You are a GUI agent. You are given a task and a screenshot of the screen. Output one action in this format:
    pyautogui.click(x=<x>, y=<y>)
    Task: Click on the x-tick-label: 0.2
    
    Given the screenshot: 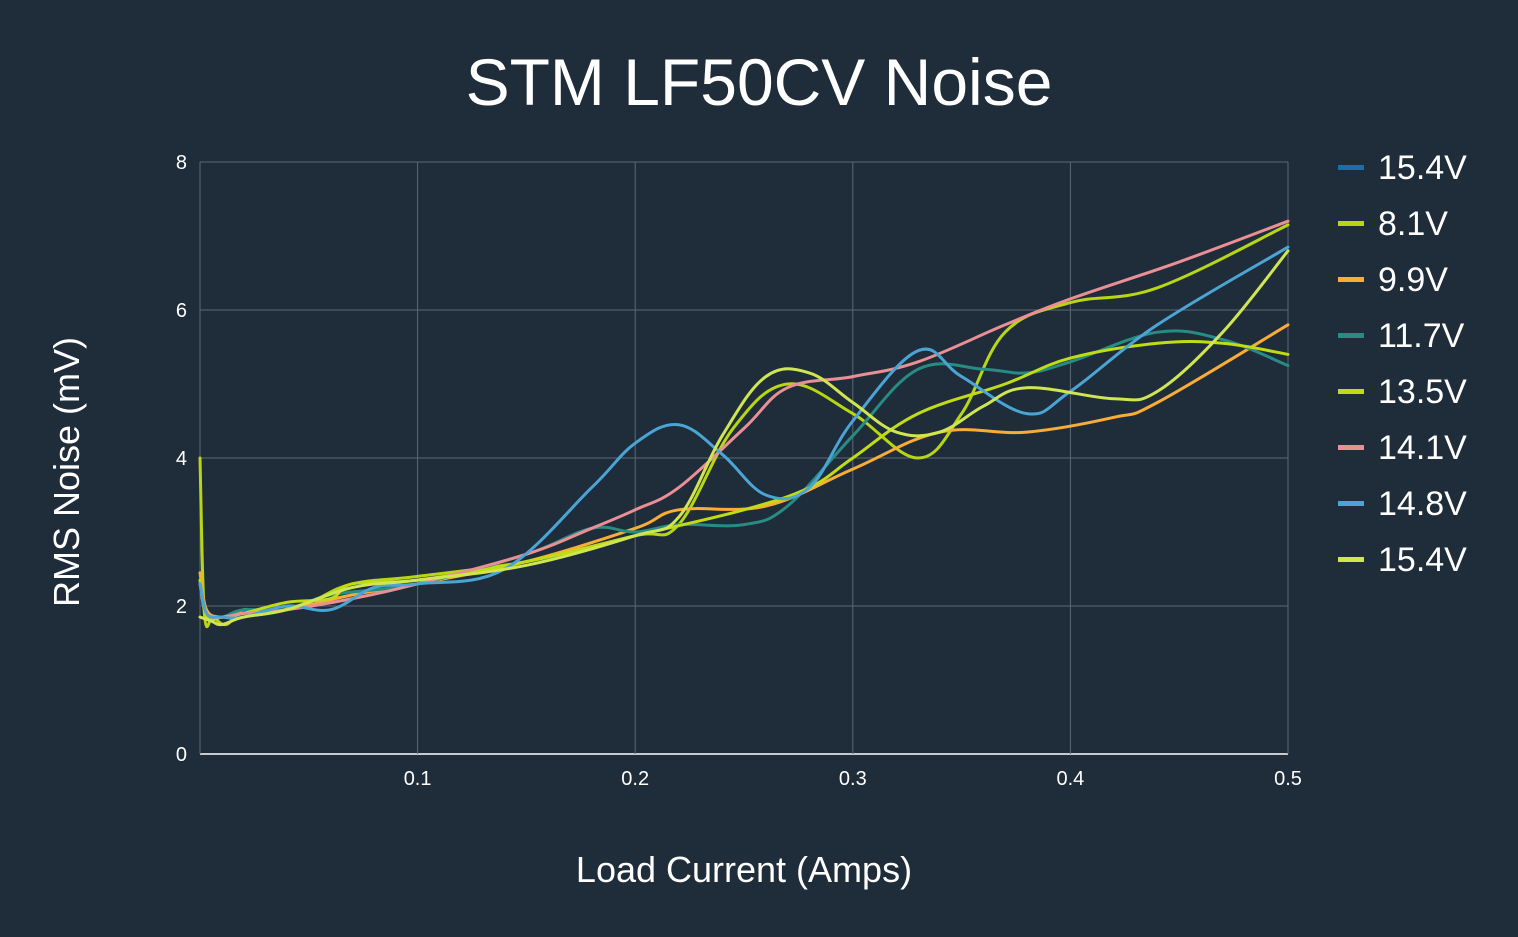 What is the action you would take?
    pyautogui.click(x=635, y=779)
    